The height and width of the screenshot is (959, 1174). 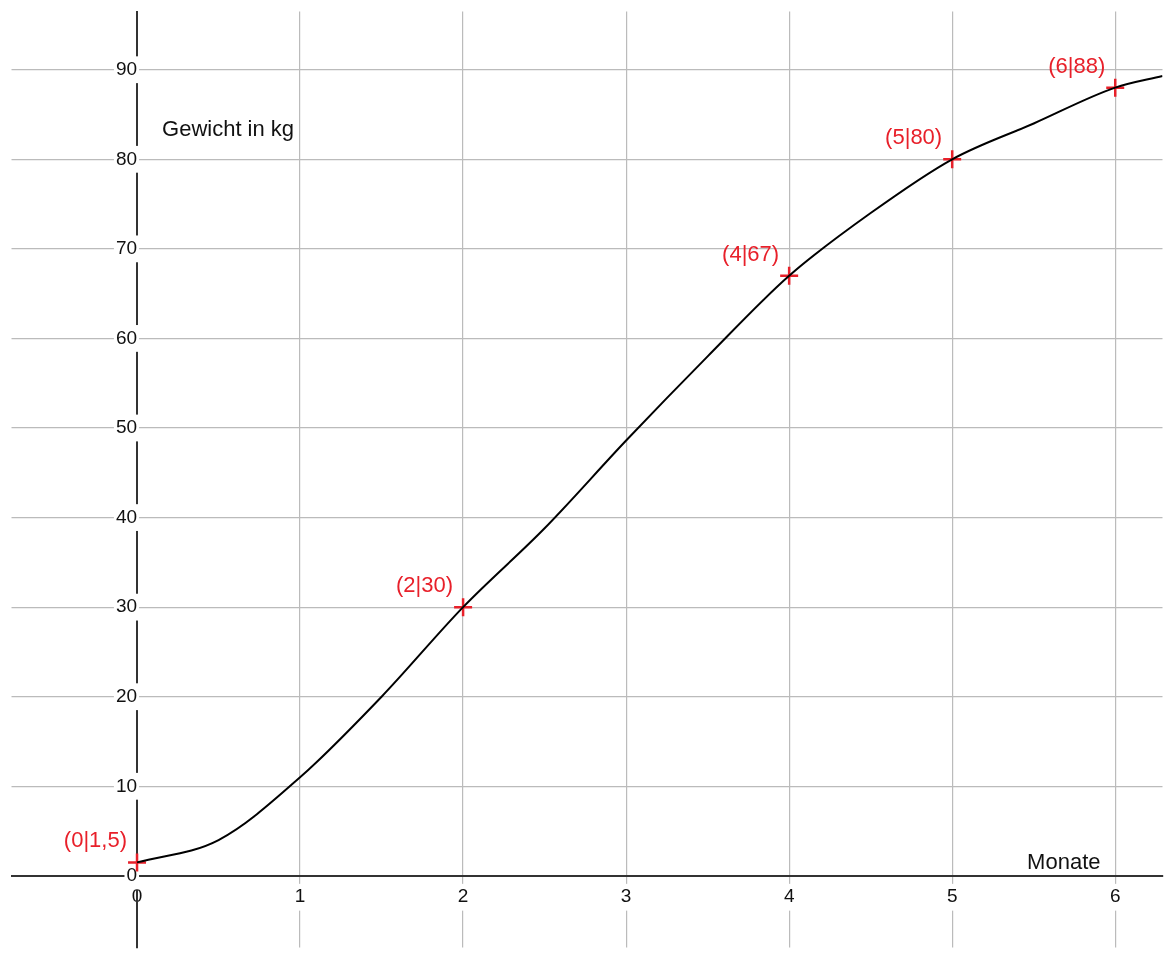 I want to click on x-tick-label: 1, so click(x=300, y=896).